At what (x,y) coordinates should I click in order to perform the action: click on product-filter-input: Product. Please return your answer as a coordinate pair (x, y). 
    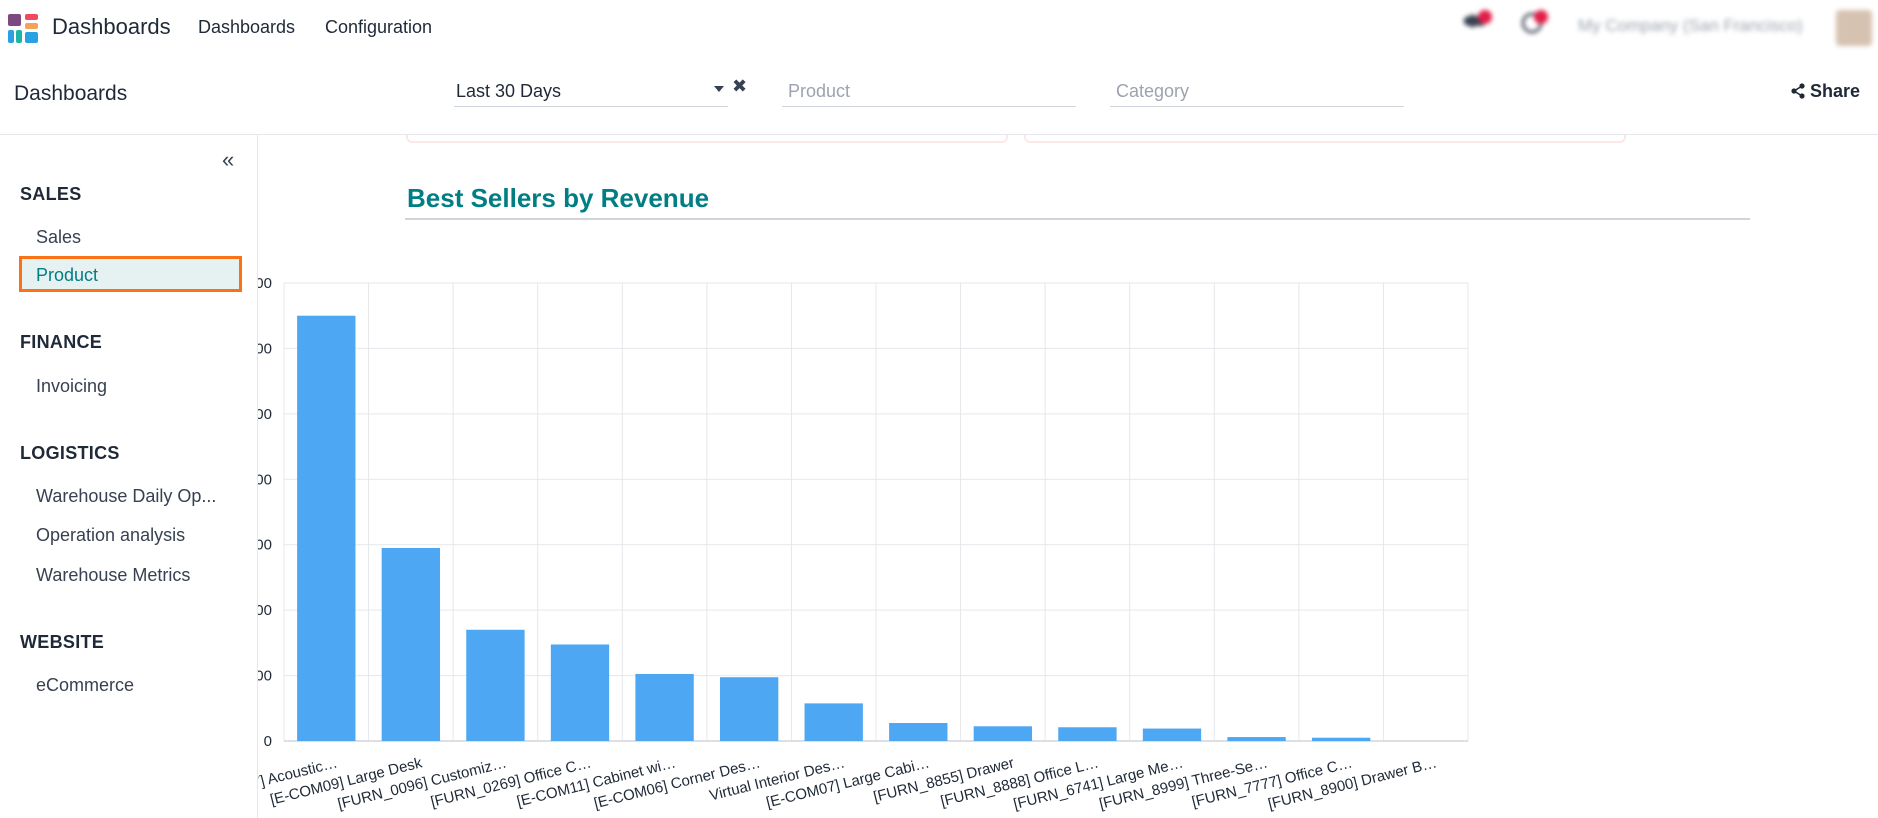
    Looking at the image, I should click on (929, 90).